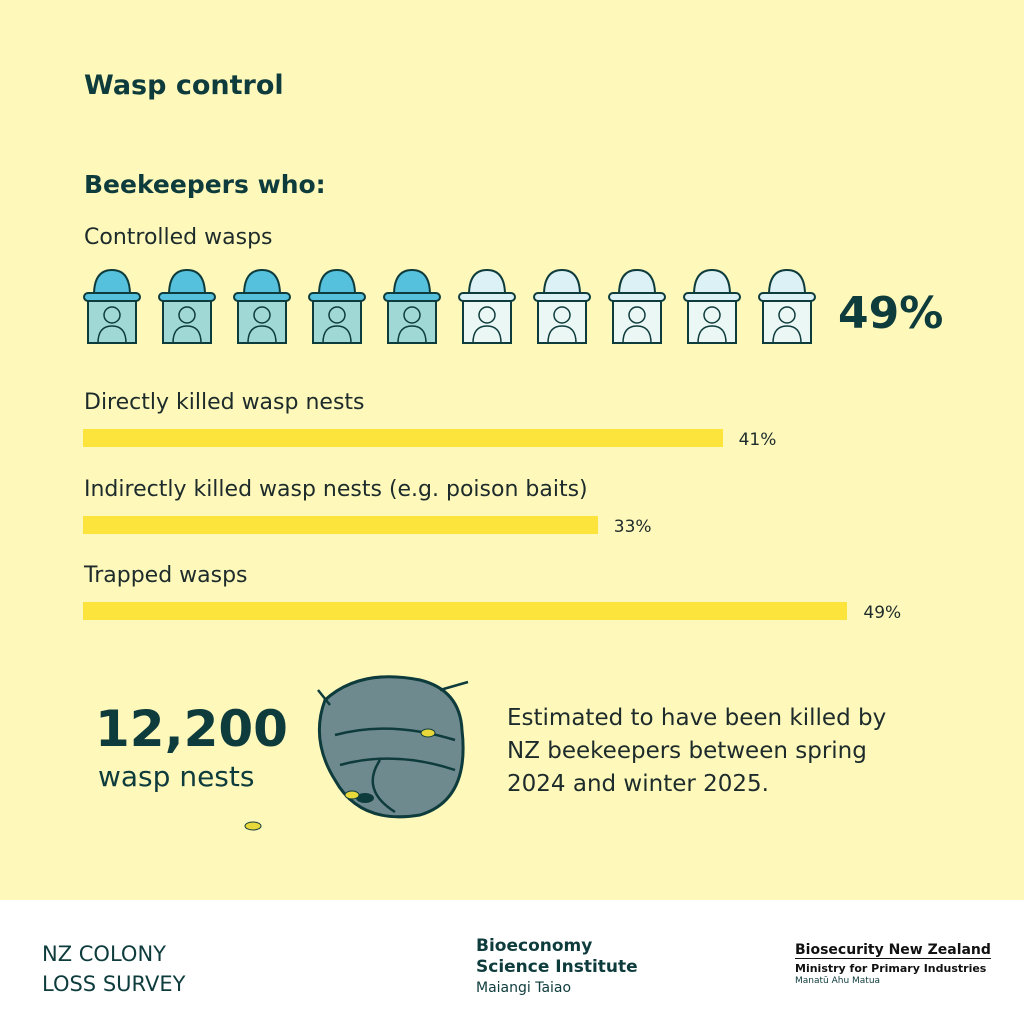  What do you see at coordinates (340, 779) in the screenshot?
I see `wasp-icon` at bounding box center [340, 779].